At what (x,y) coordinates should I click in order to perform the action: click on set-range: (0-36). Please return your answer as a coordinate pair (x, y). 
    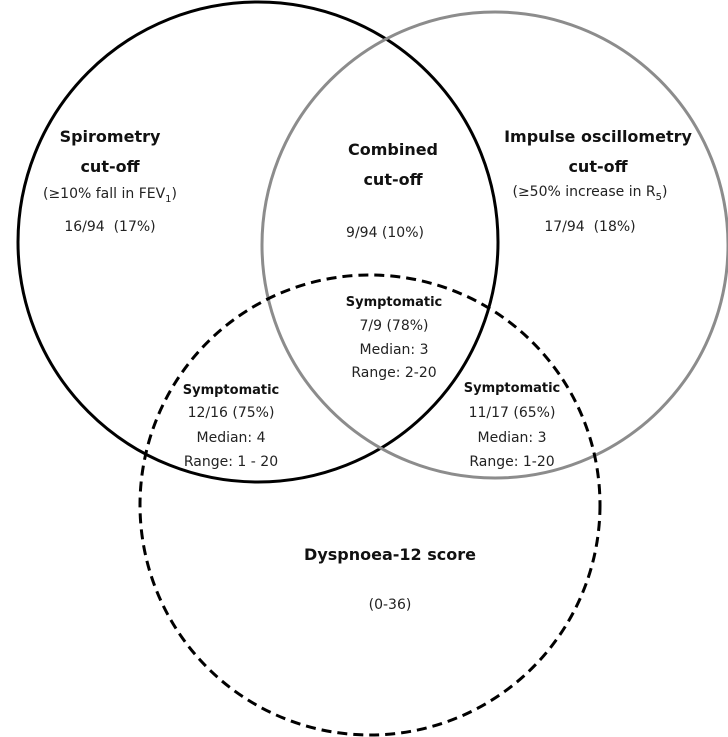
    Looking at the image, I should click on (390, 605).